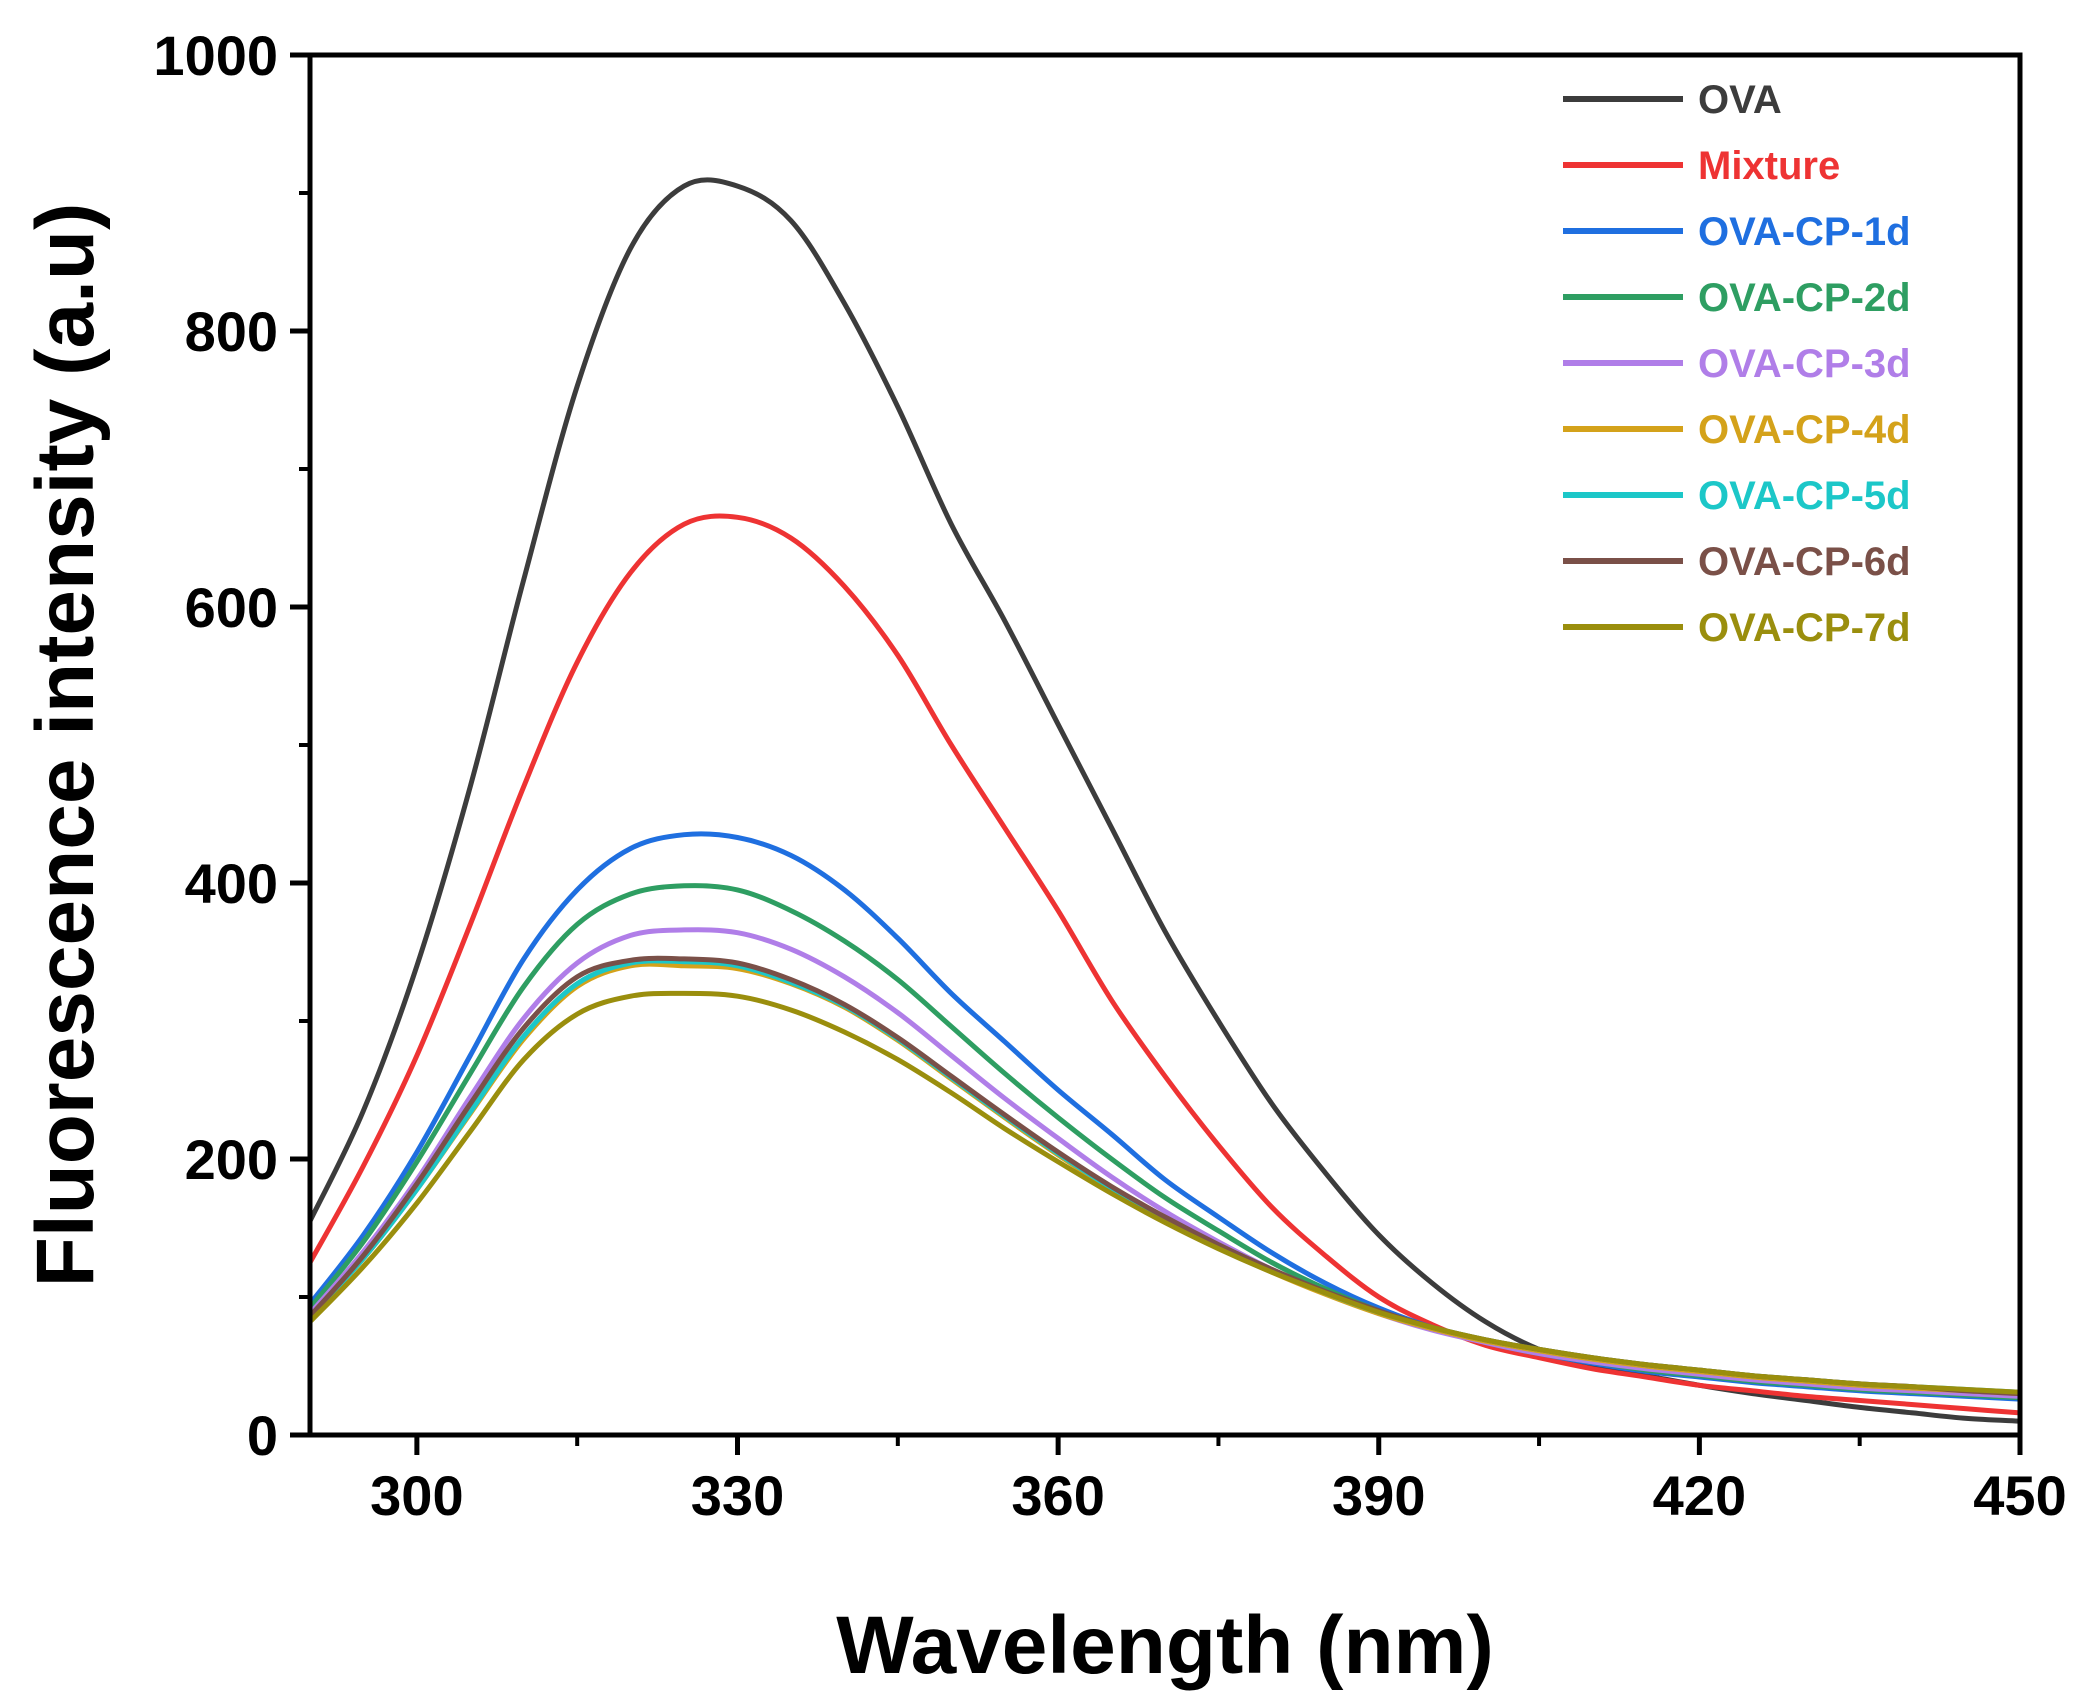  What do you see at coordinates (1057, 1495) in the screenshot?
I see `x-tick-label-2: 360` at bounding box center [1057, 1495].